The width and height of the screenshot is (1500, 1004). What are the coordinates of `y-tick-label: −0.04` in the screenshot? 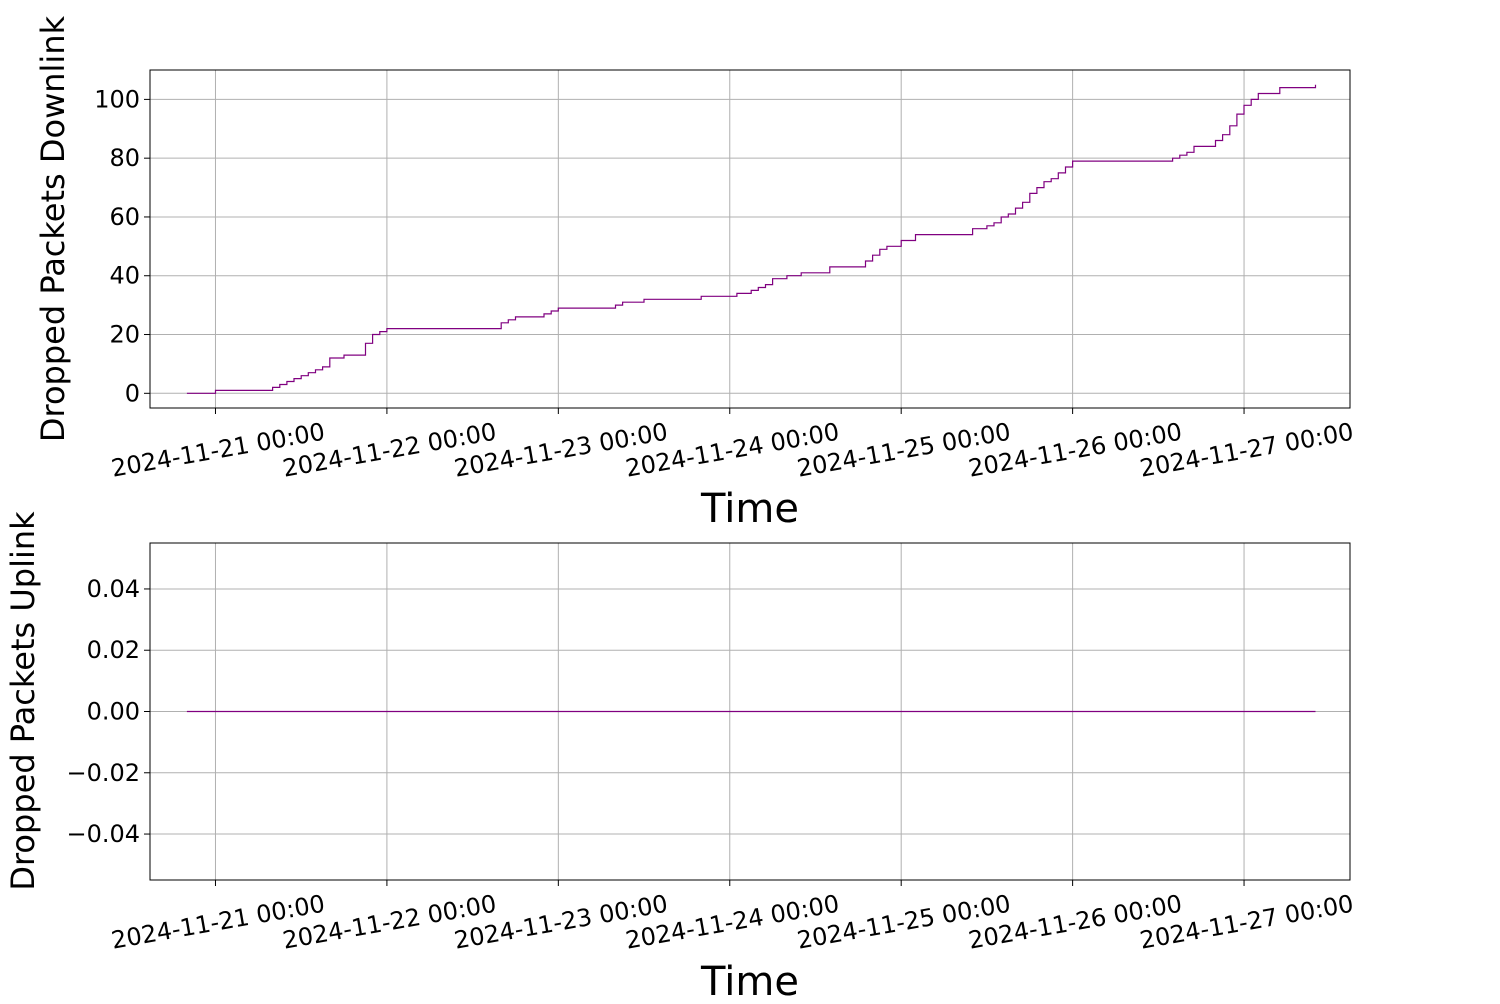 It's located at (103, 834).